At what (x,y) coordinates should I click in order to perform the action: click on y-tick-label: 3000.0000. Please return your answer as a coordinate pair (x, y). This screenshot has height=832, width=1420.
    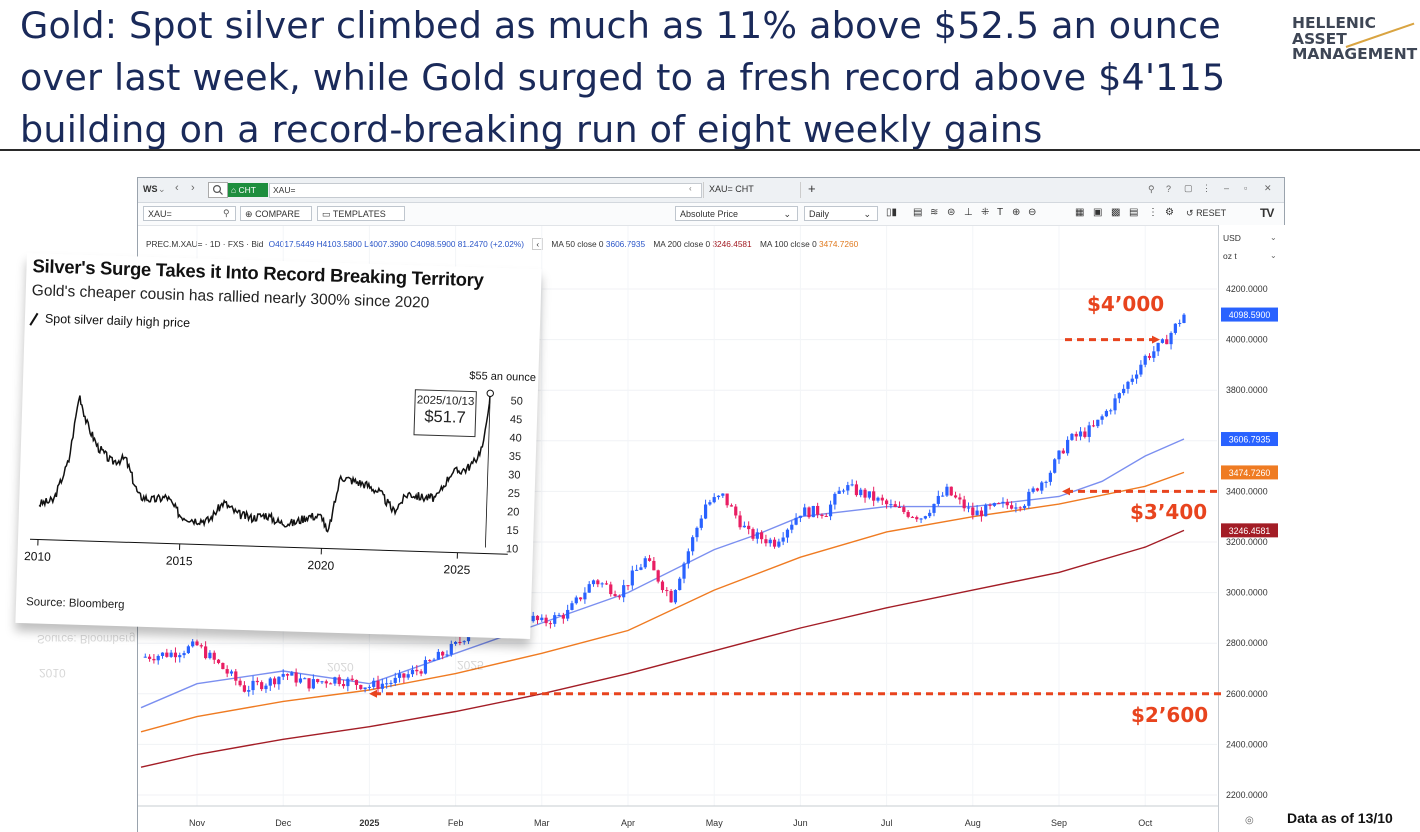
    Looking at the image, I should click on (1247, 593).